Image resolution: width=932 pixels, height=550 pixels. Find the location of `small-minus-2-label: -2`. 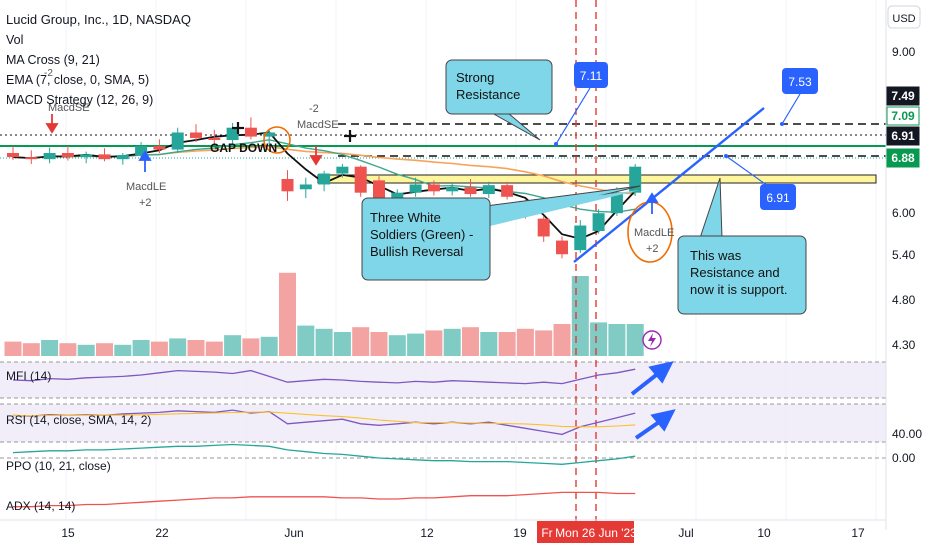

small-minus-2-label: -2 is located at coordinates (48, 73).